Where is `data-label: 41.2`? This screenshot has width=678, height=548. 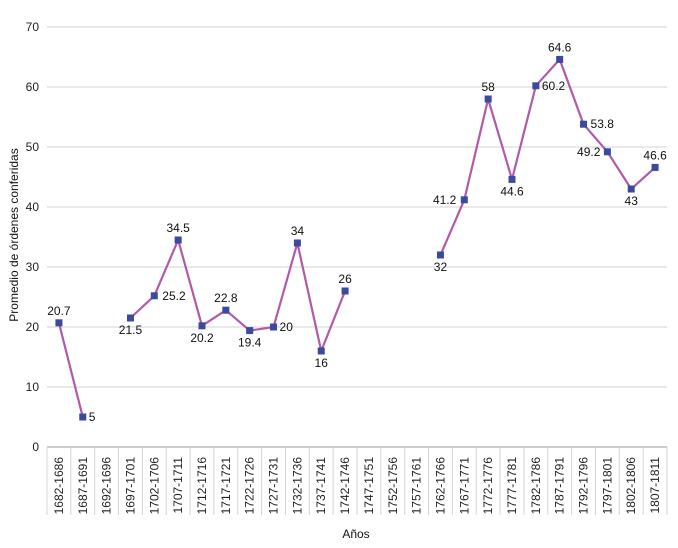
data-label: 41.2 is located at coordinates (445, 200).